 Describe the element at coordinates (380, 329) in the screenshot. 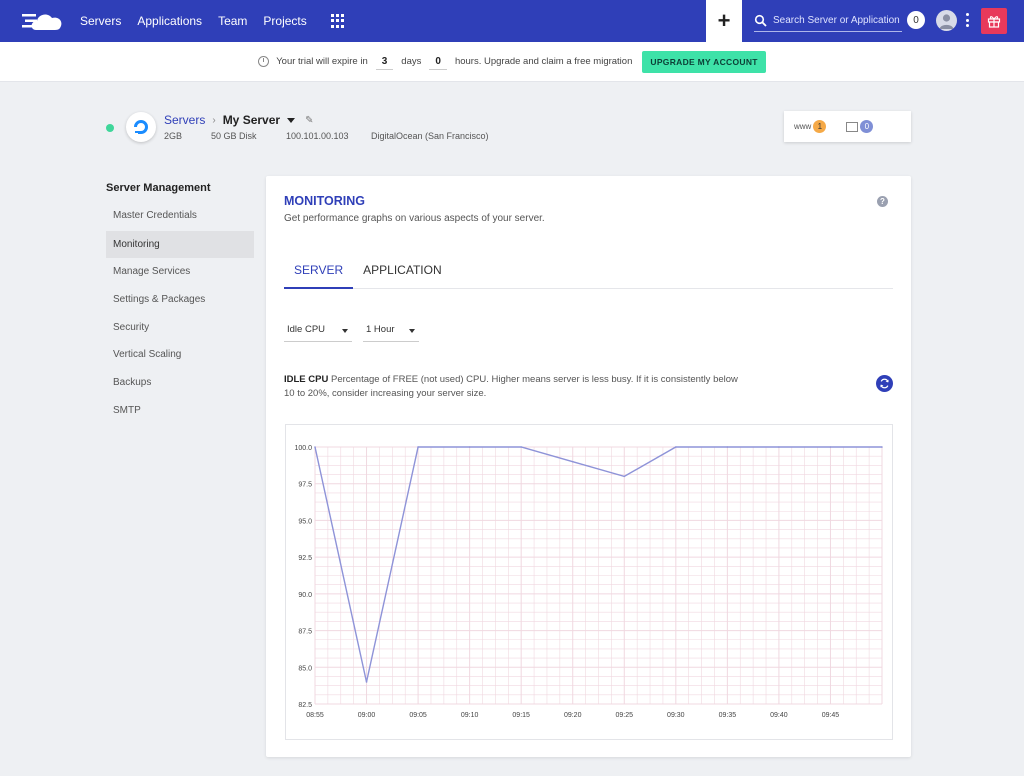

I see `time-range-select-value: 1 Hour` at that location.